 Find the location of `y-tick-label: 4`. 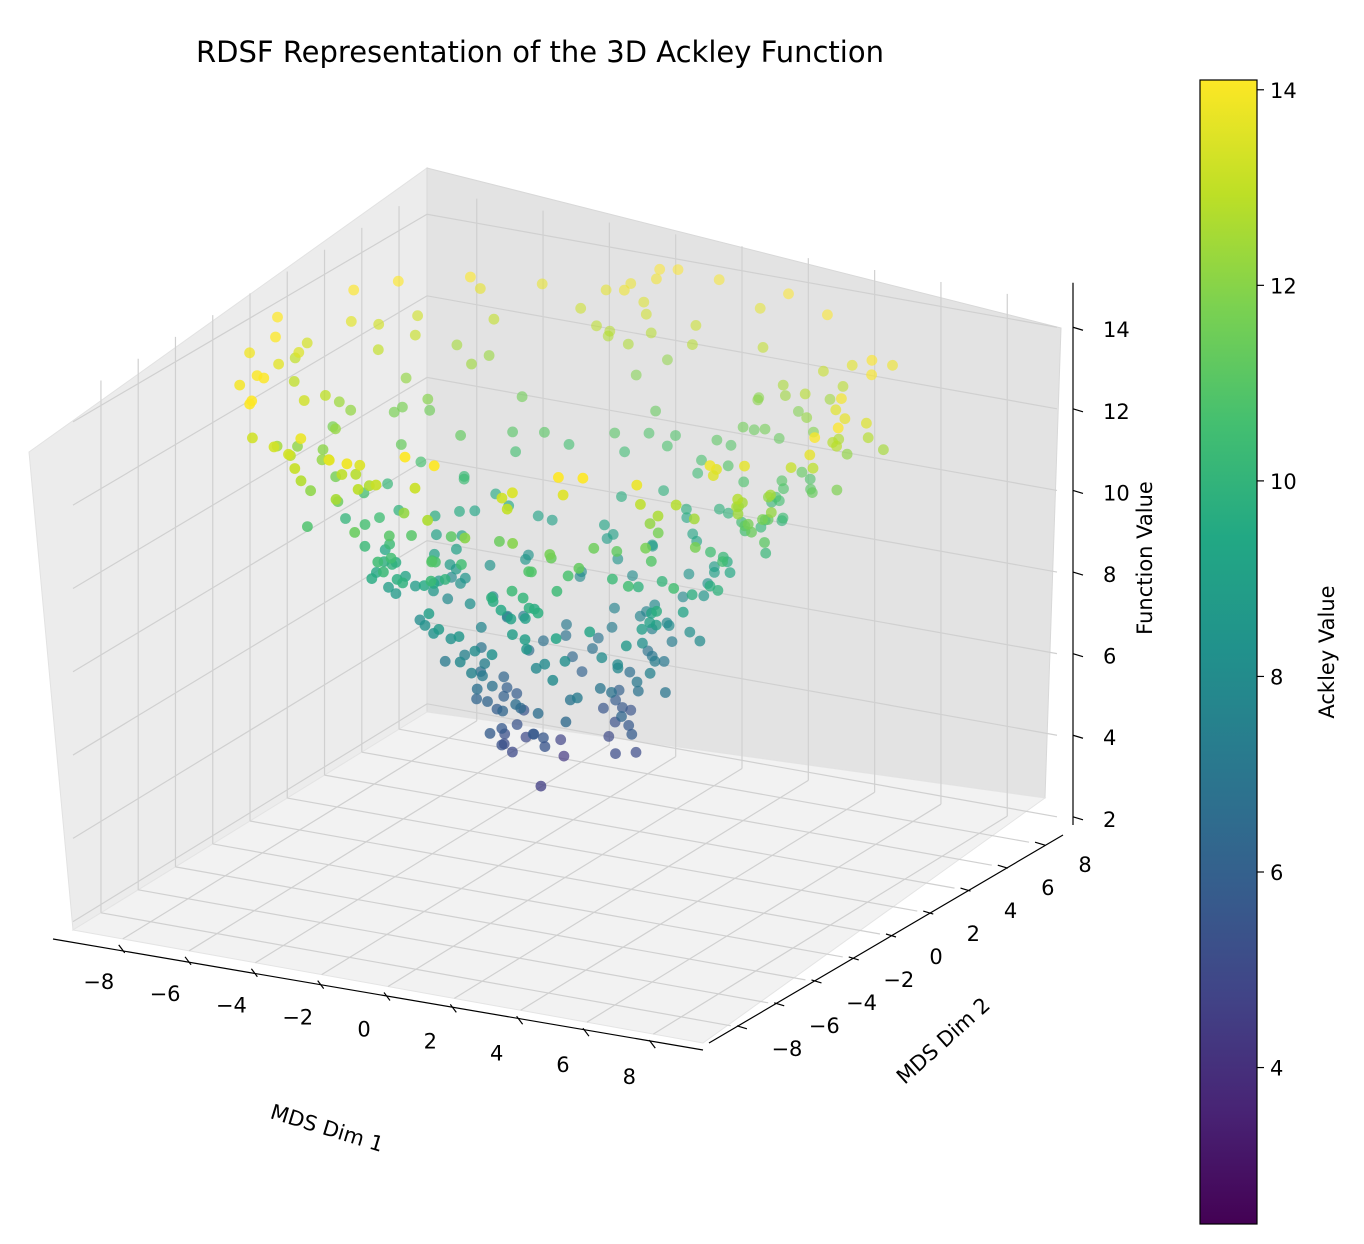

y-tick-label: 4 is located at coordinates (1010, 911).